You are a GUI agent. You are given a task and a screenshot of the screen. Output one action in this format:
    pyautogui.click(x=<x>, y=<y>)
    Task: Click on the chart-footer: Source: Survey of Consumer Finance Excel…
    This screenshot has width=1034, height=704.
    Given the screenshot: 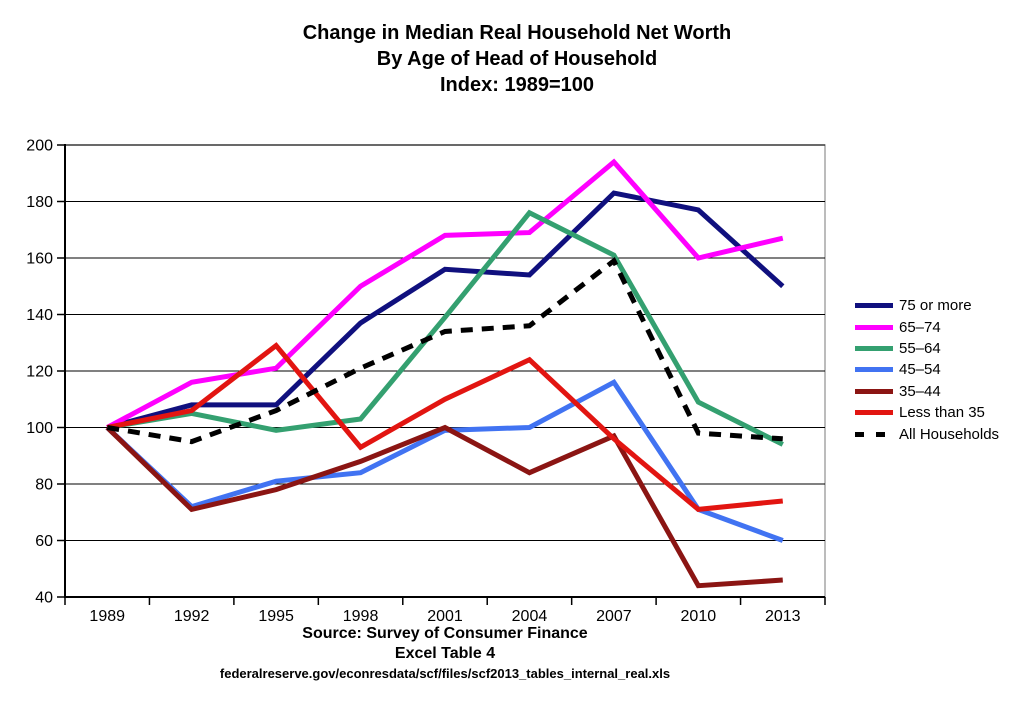 What is the action you would take?
    pyautogui.click(x=445, y=653)
    